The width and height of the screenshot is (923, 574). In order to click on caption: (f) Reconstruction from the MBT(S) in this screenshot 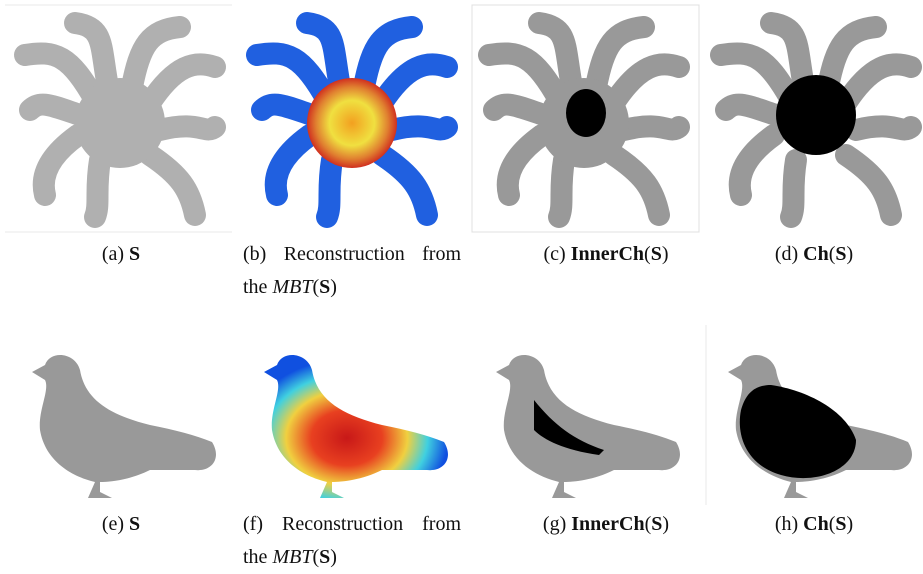, I will do `click(352, 541)`.